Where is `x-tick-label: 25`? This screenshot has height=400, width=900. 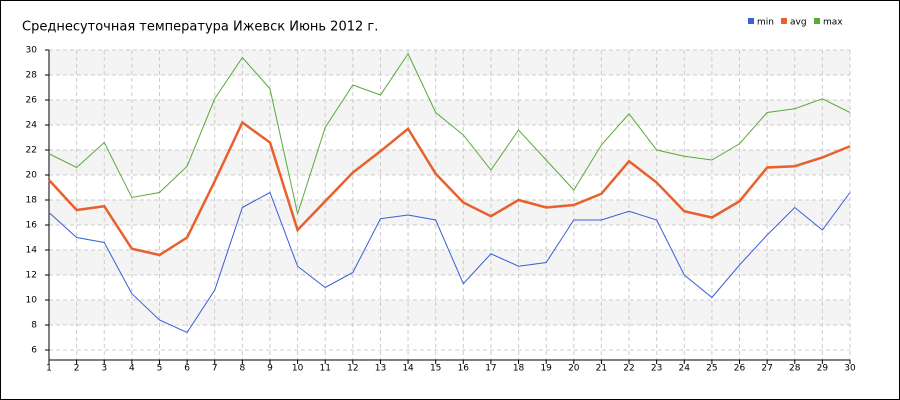
x-tick-label: 25 is located at coordinates (711, 369).